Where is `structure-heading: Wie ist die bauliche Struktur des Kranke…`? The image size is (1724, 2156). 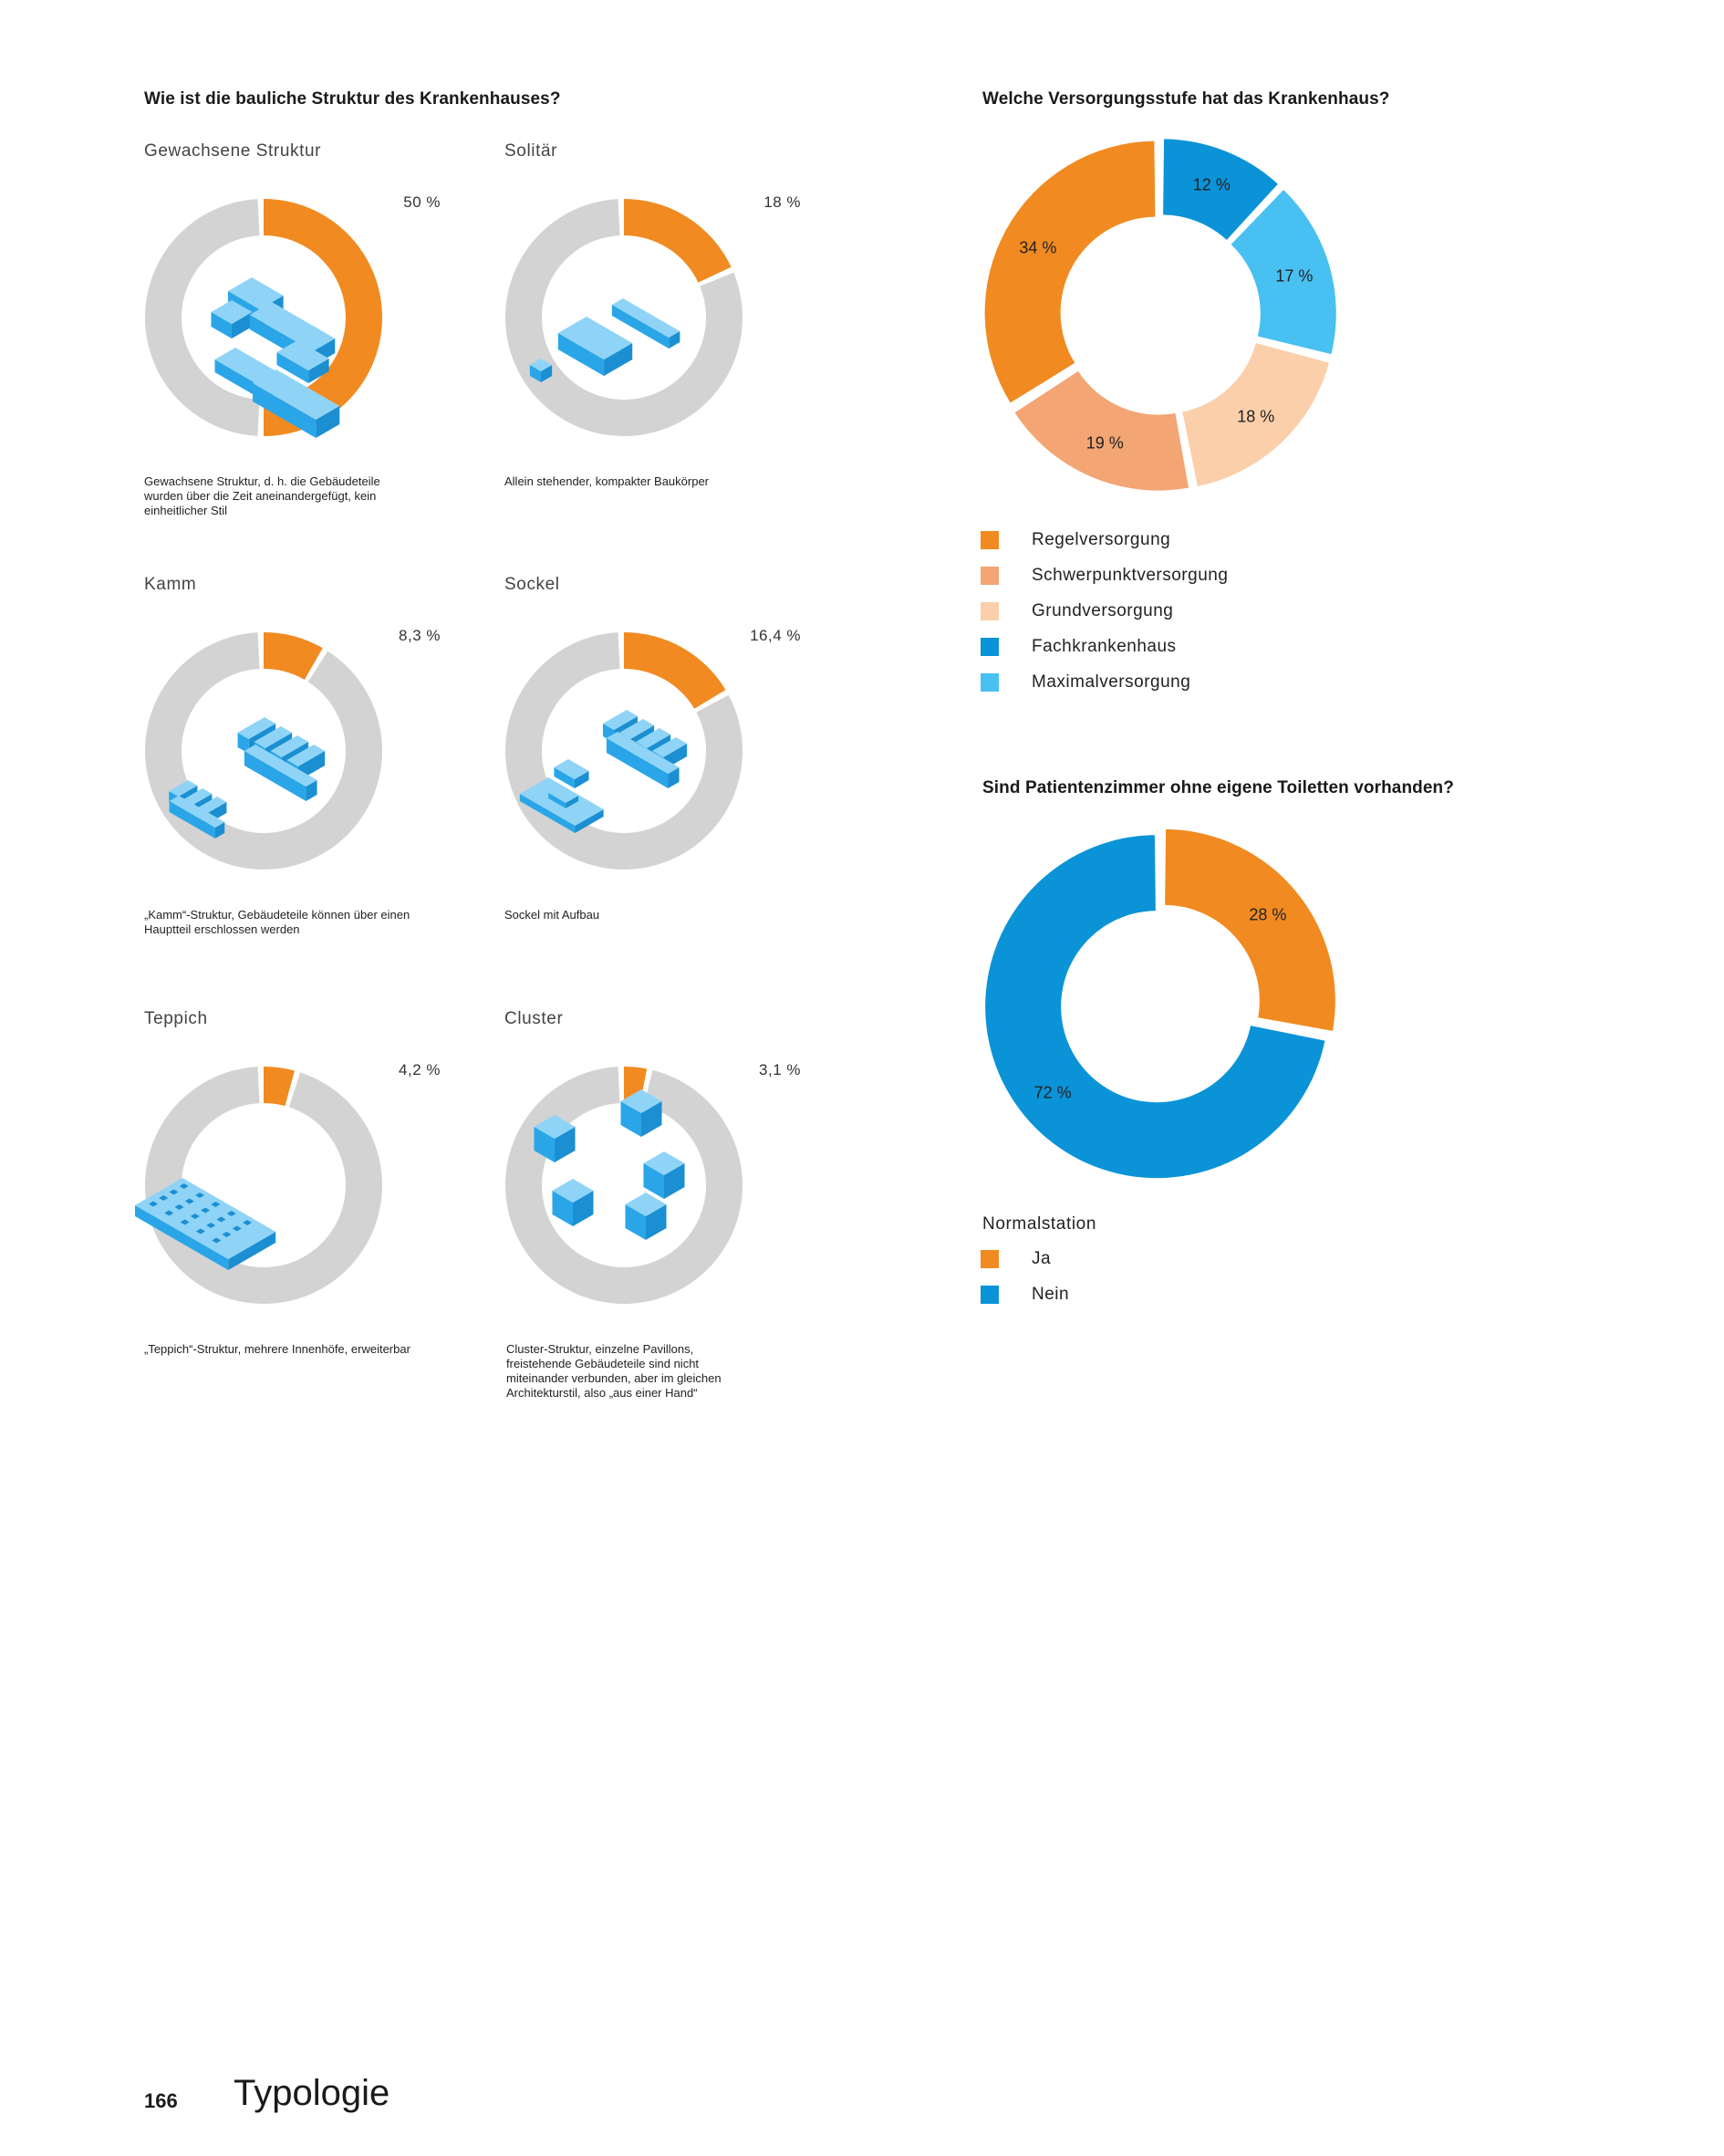 structure-heading: Wie ist die bauliche Struktur des Kranke… is located at coordinates (352, 99).